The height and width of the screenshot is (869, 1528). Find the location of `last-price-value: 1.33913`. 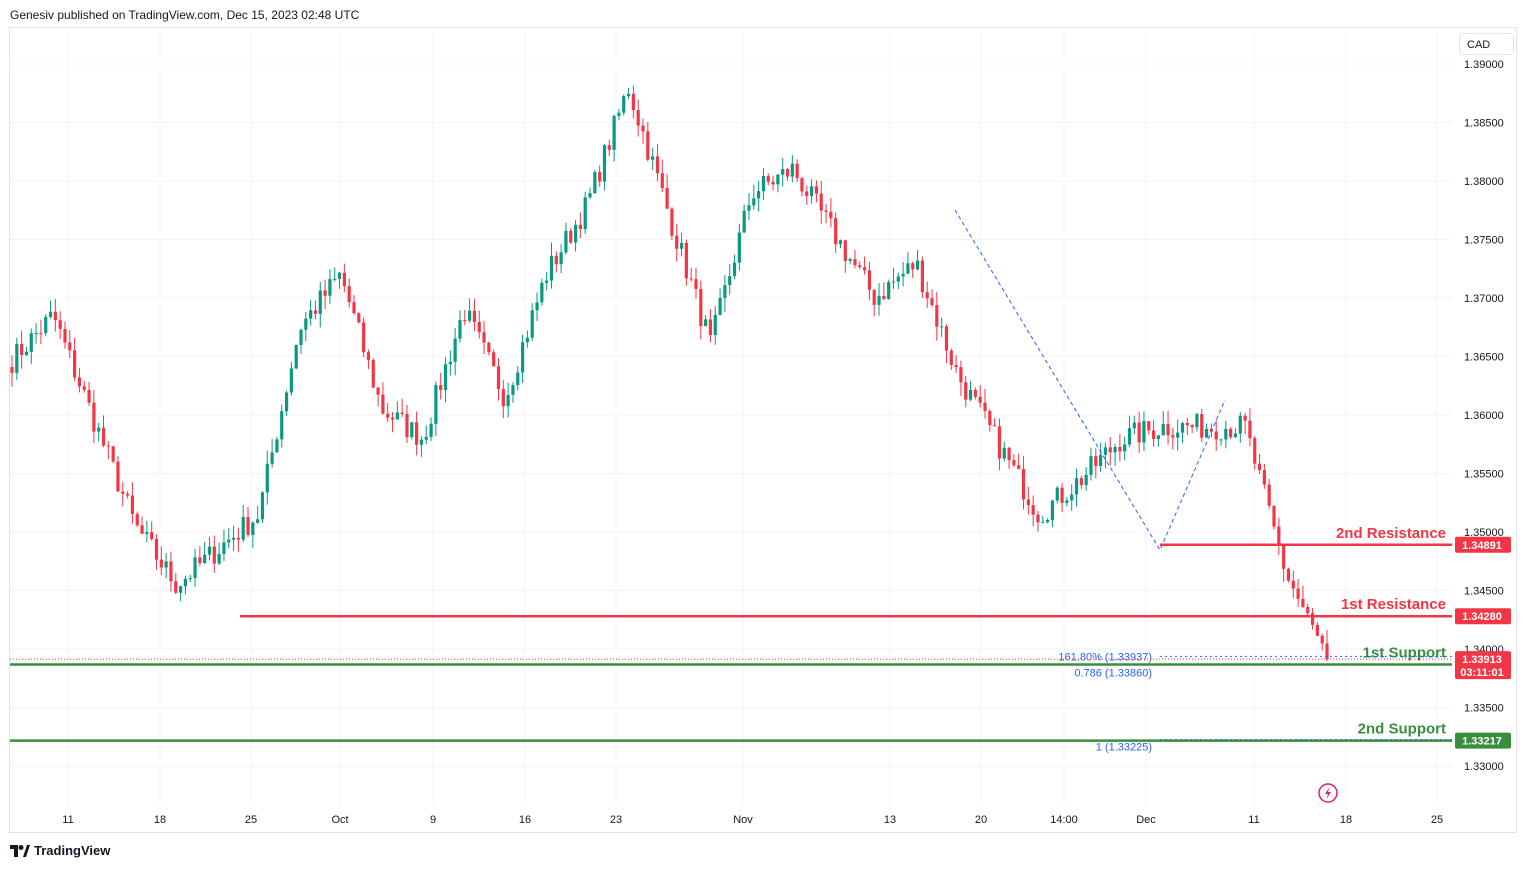

last-price-value: 1.33913 is located at coordinates (1482, 660).